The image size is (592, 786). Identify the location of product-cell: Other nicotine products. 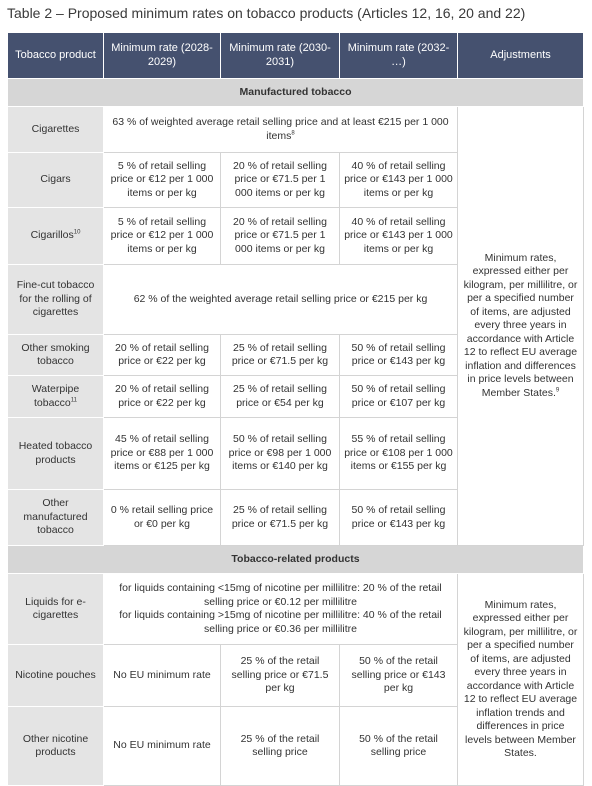
(55, 746).